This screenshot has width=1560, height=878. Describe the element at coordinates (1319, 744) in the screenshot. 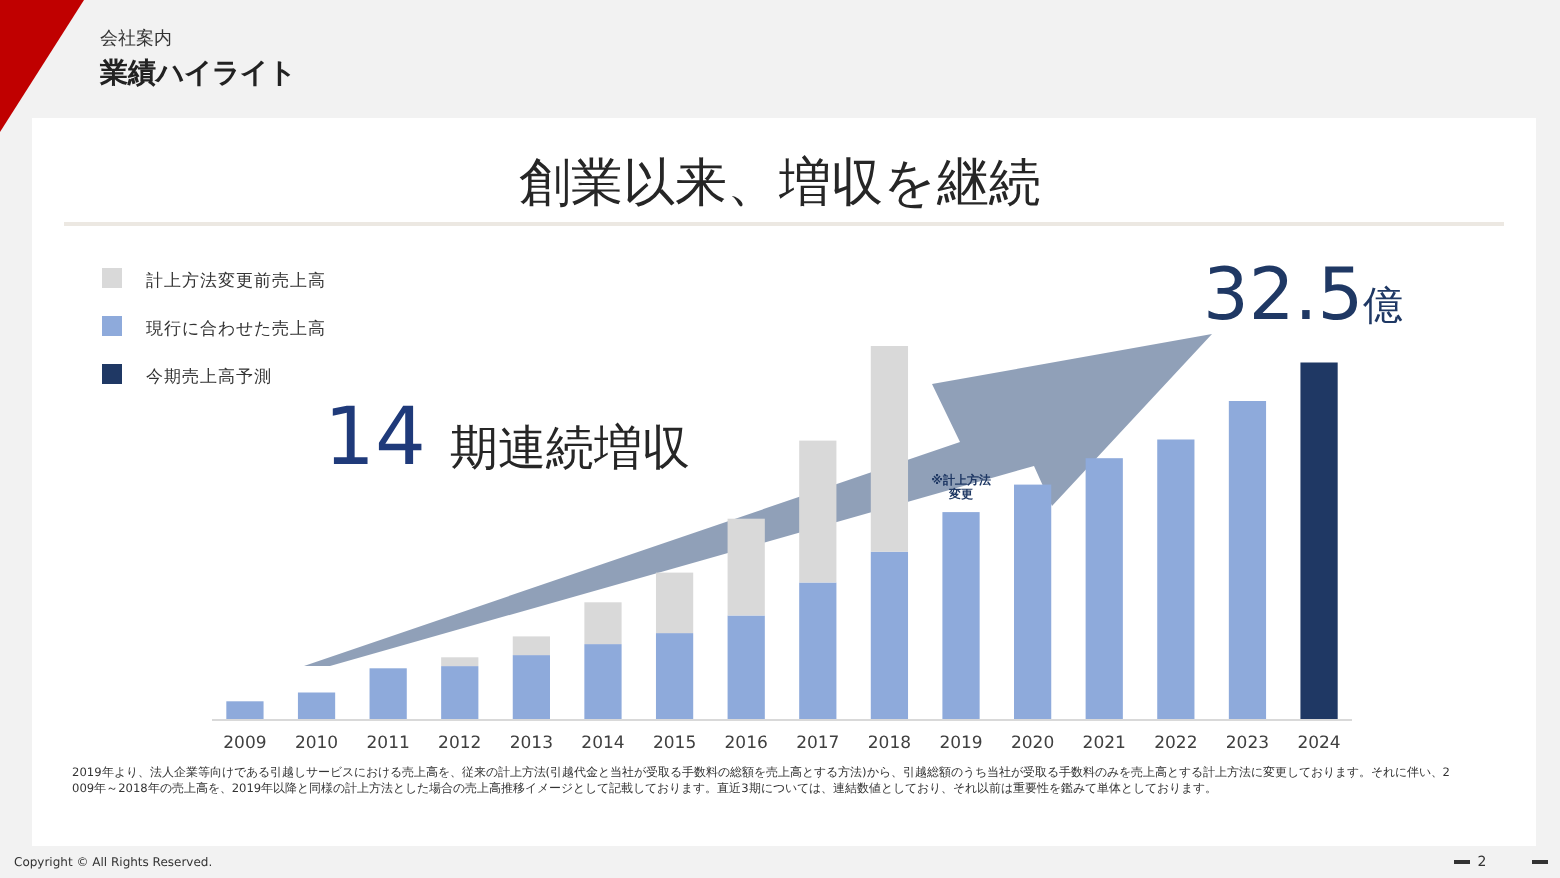

I see `x-tick-label: 2024` at that location.